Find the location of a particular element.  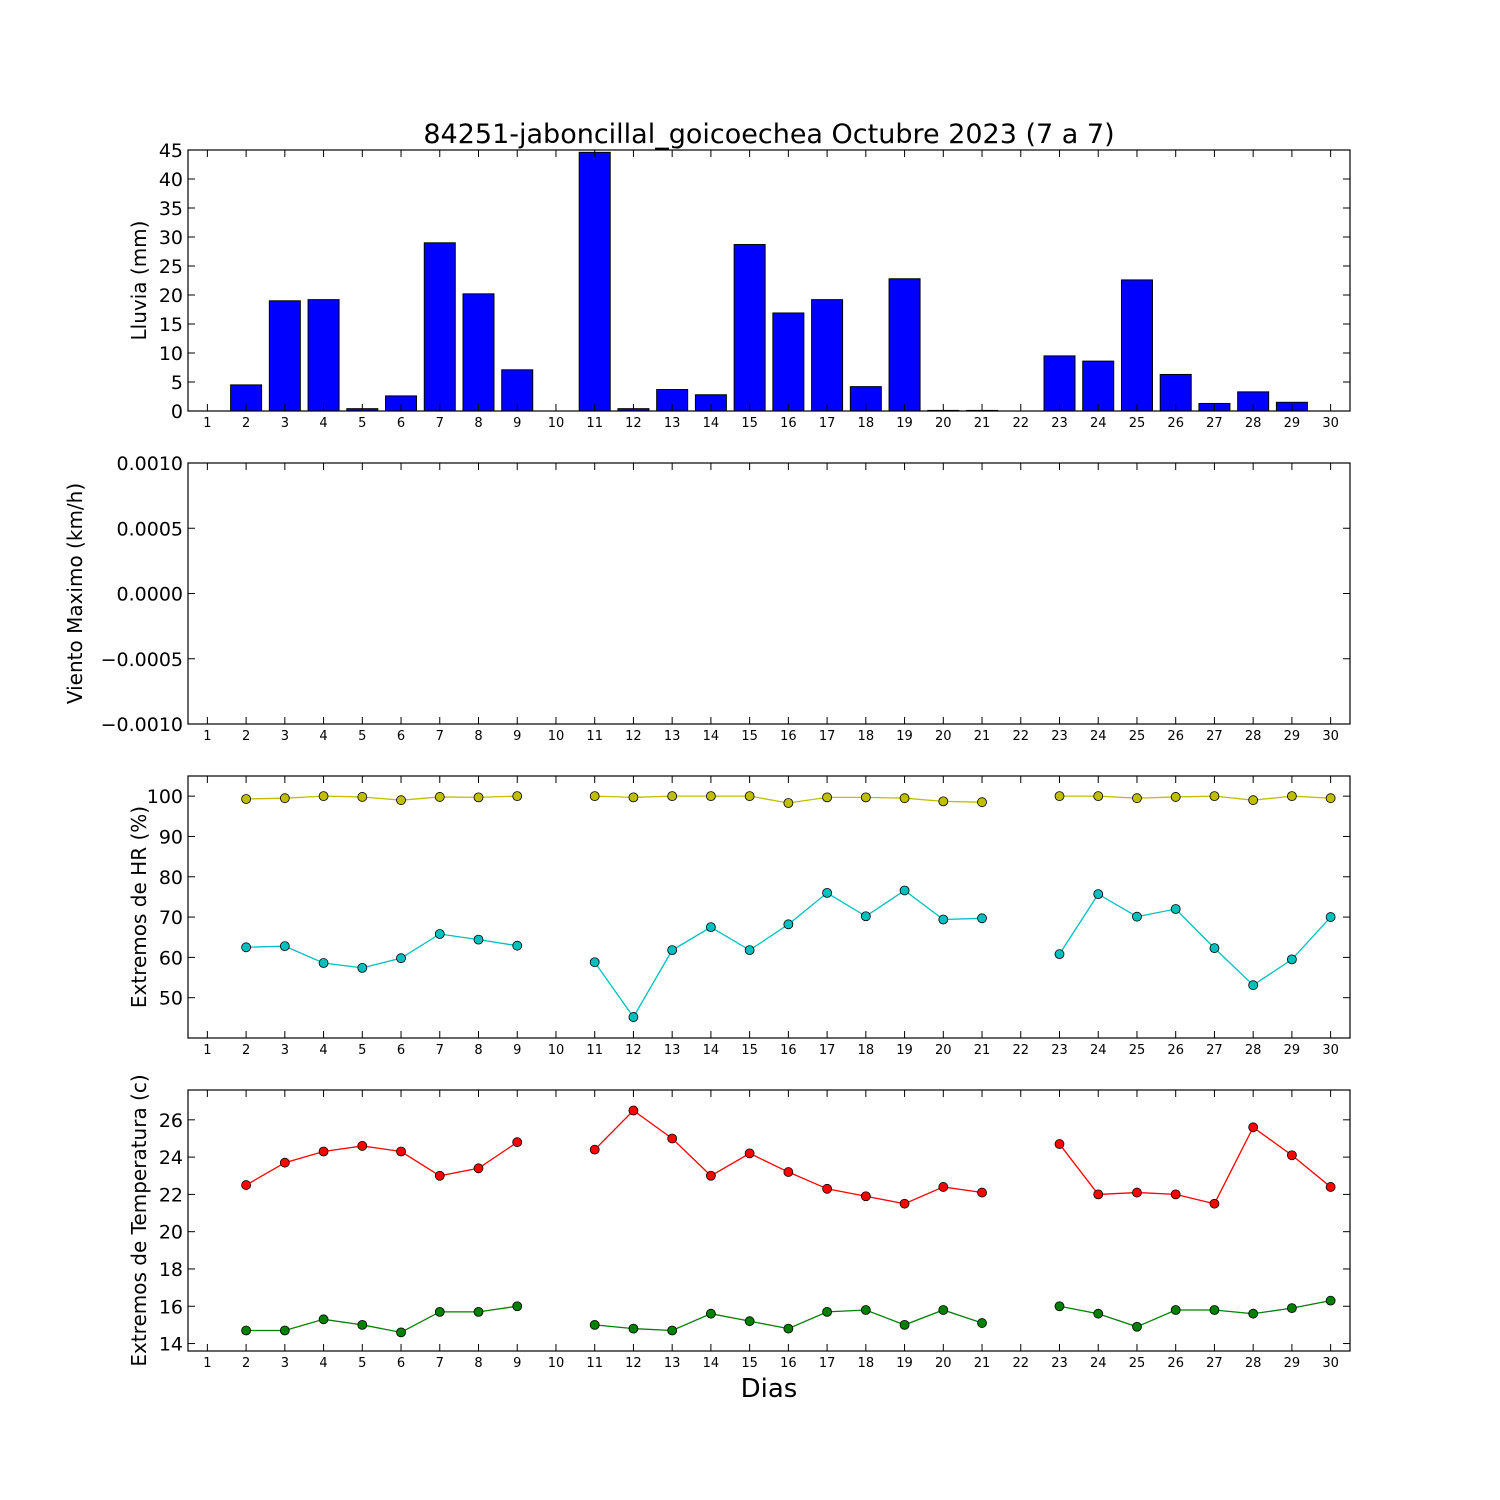

x-tick-label-day-15: 15 is located at coordinates (749, 736).